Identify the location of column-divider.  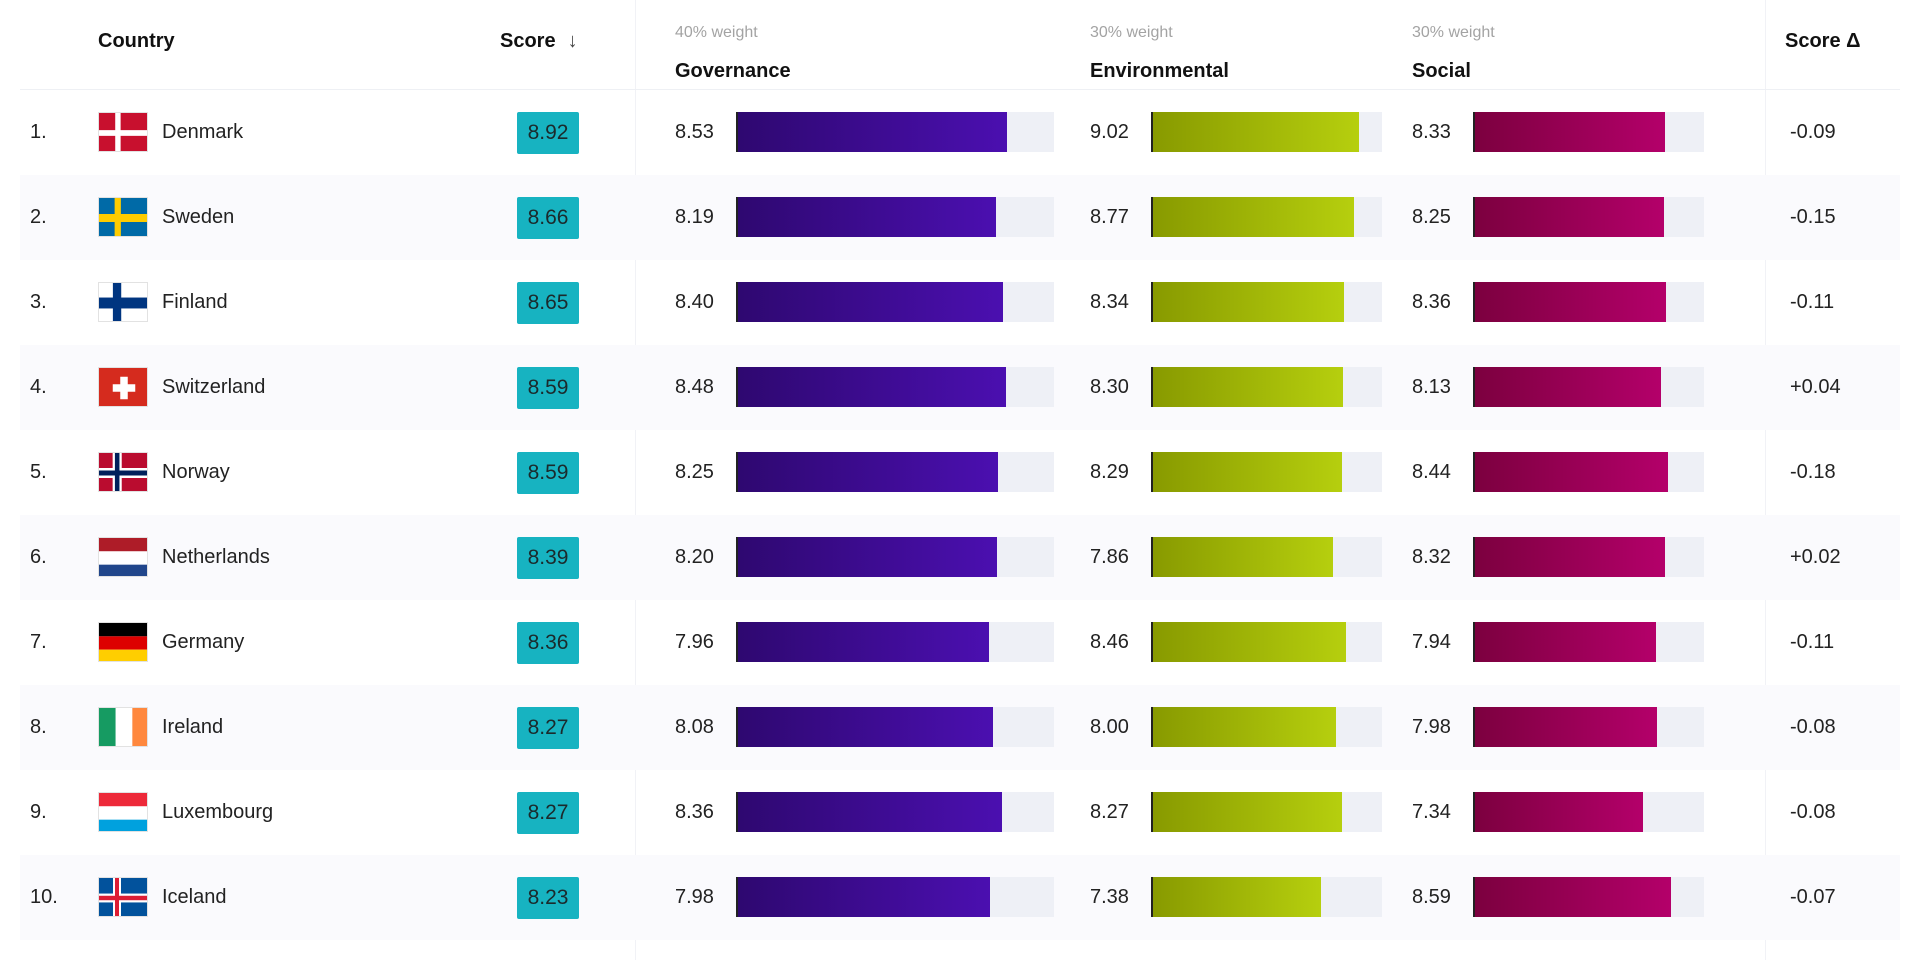
(1765, 480).